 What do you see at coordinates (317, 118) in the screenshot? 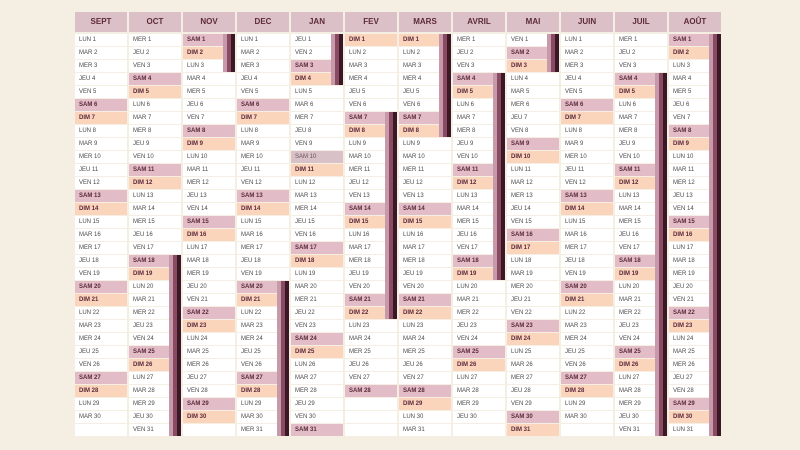
I see `day-cell: MER 7` at bounding box center [317, 118].